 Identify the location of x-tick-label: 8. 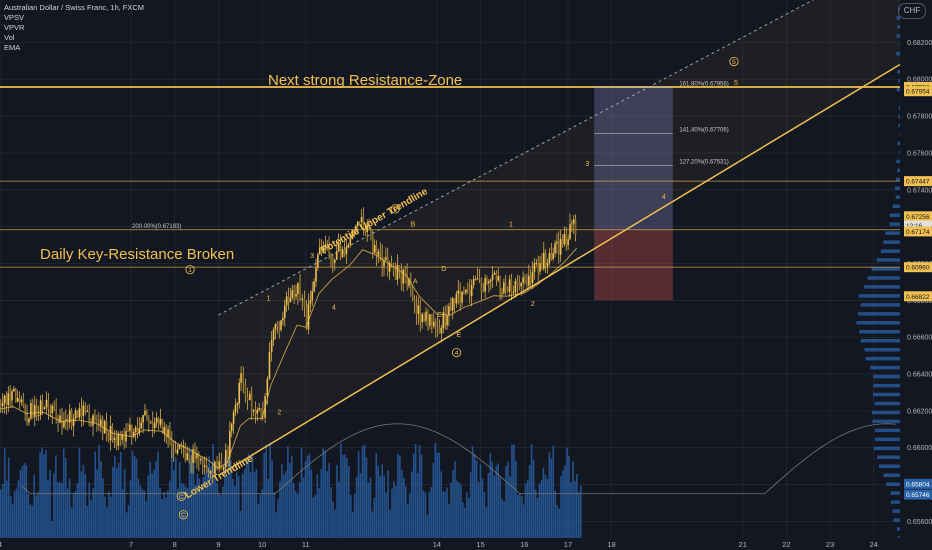
(175, 544).